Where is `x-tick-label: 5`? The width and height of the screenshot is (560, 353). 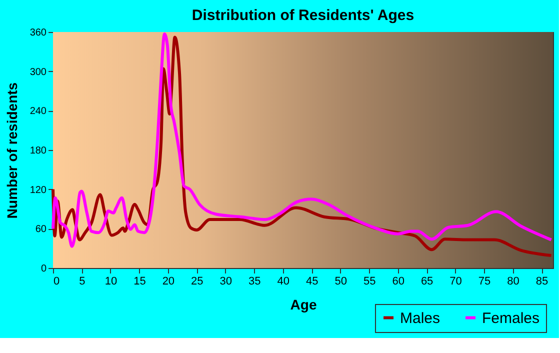 x-tick-label: 5 is located at coordinates (82, 282).